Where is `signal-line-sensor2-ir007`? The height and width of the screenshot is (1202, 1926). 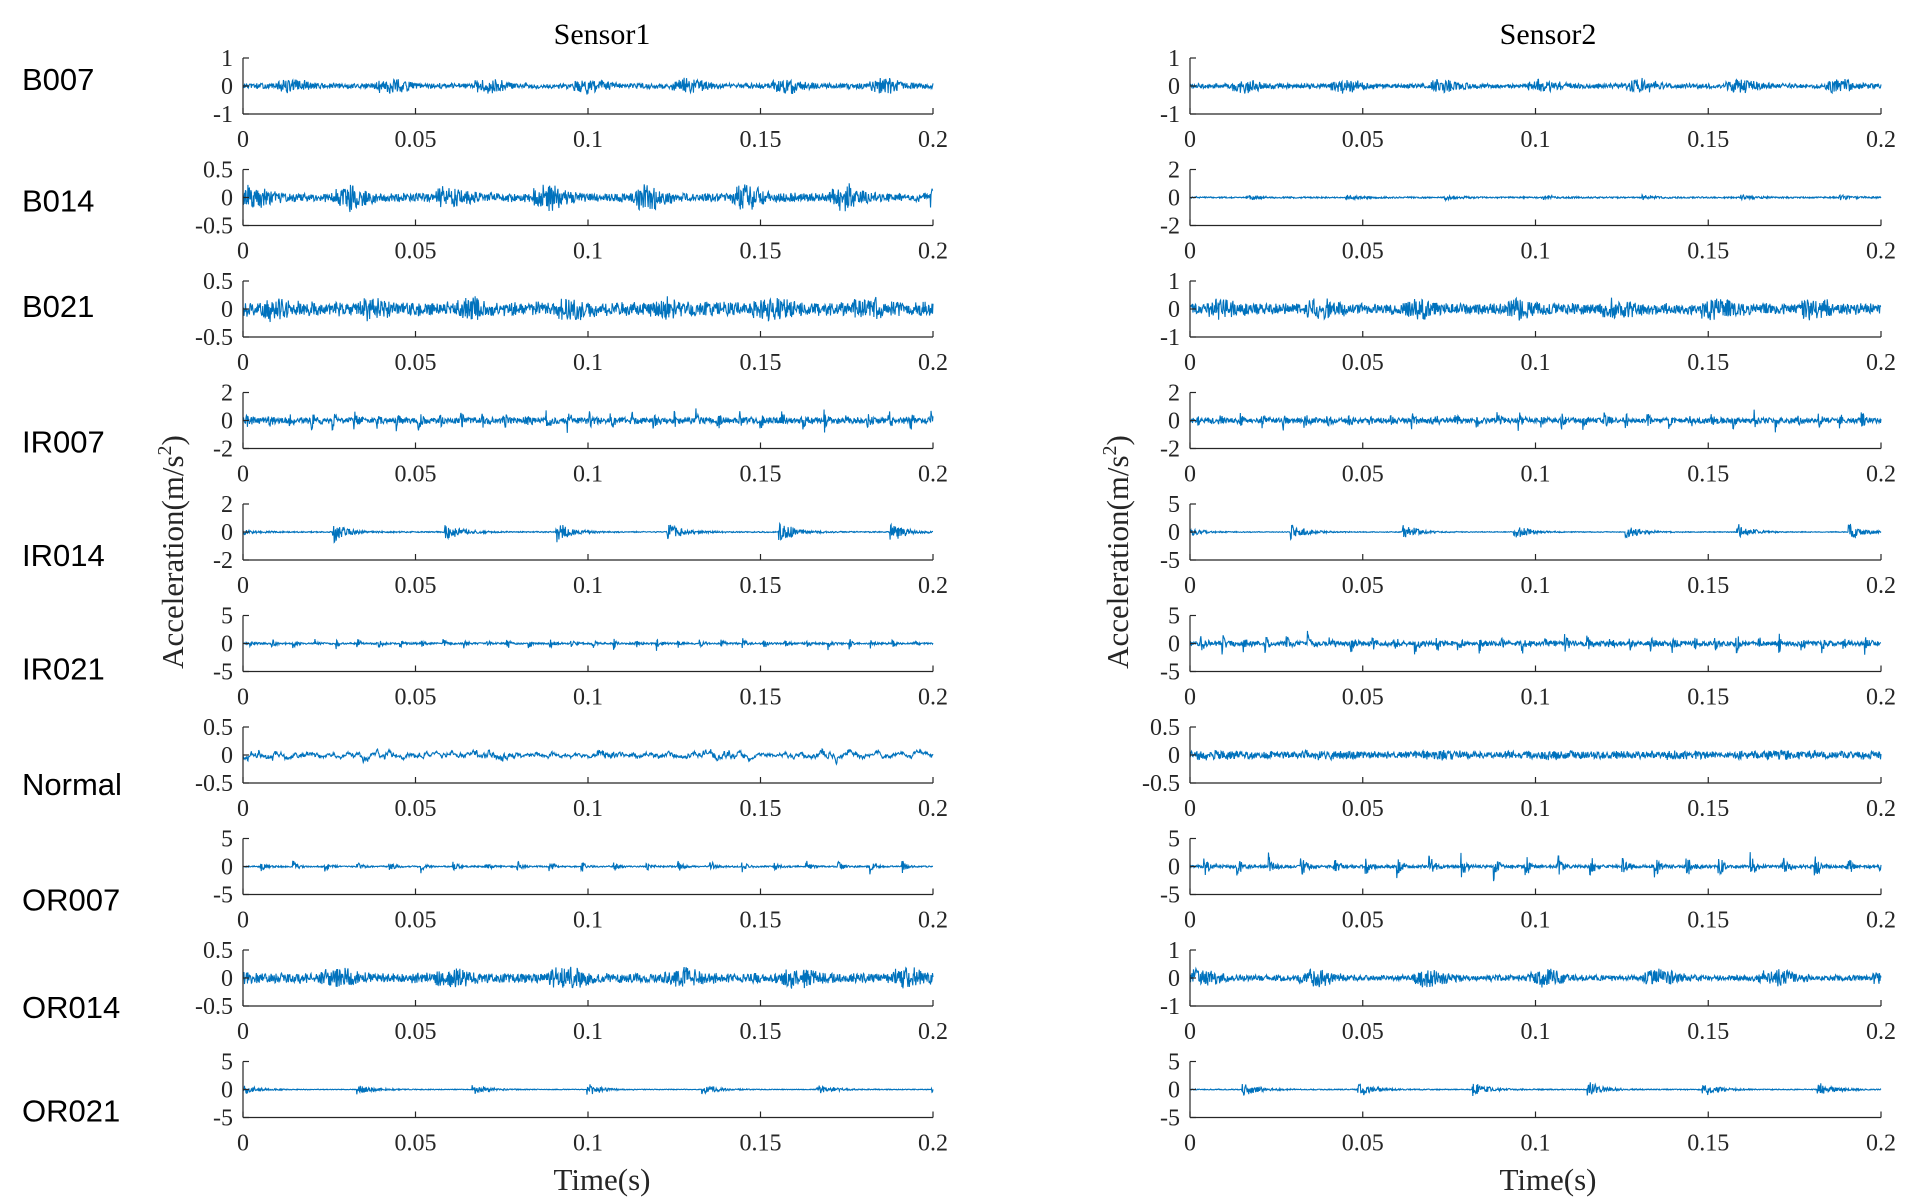 signal-line-sensor2-ir007 is located at coordinates (1535, 421).